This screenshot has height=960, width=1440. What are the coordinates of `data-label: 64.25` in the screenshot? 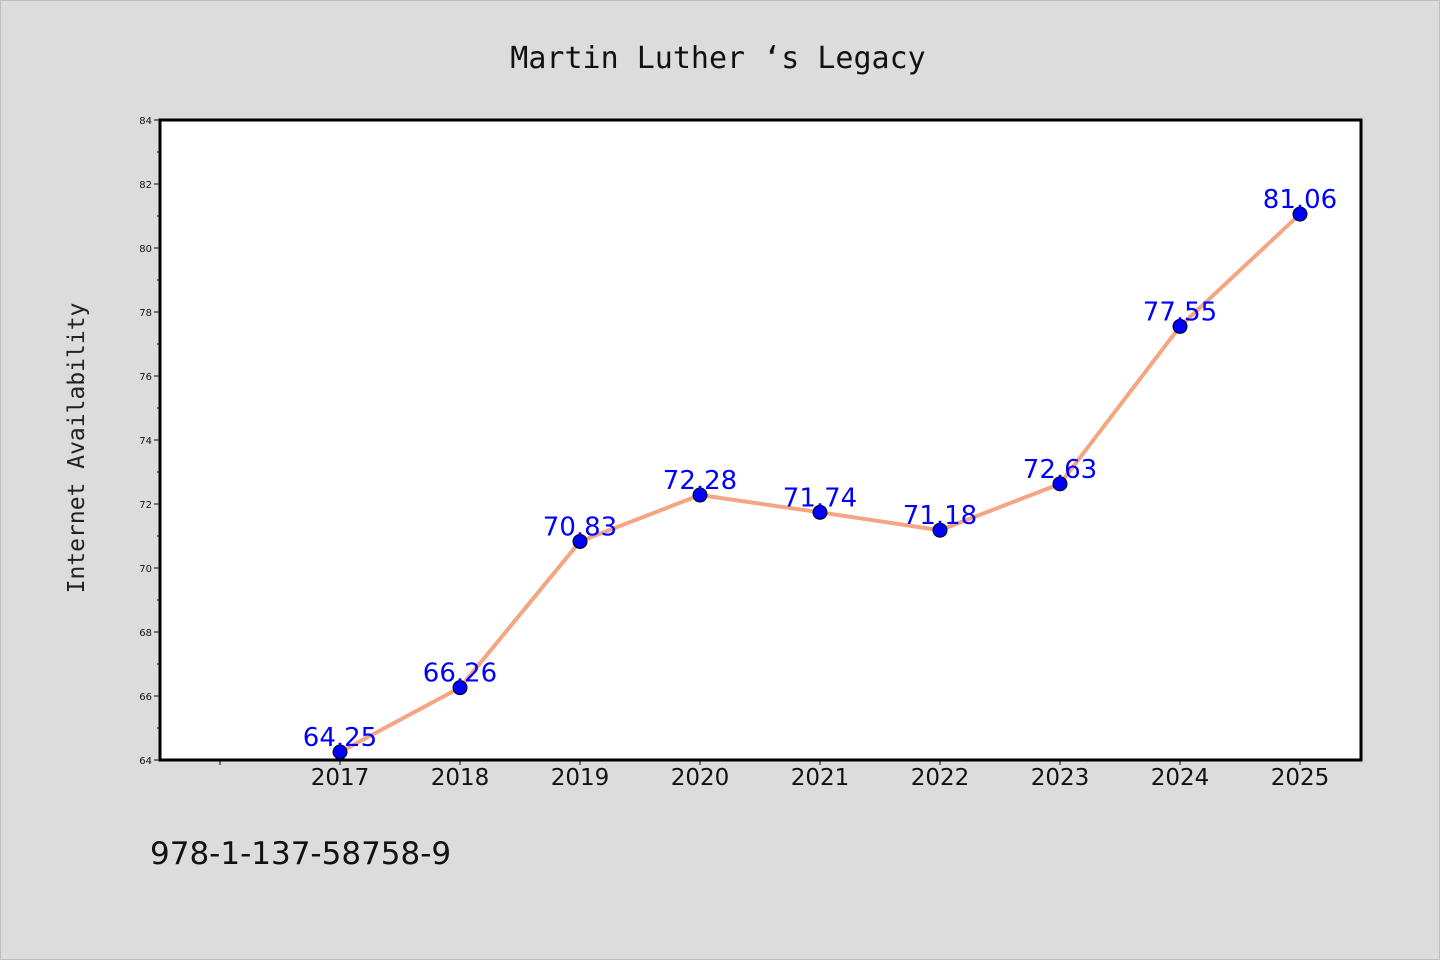 It's located at (340, 738).